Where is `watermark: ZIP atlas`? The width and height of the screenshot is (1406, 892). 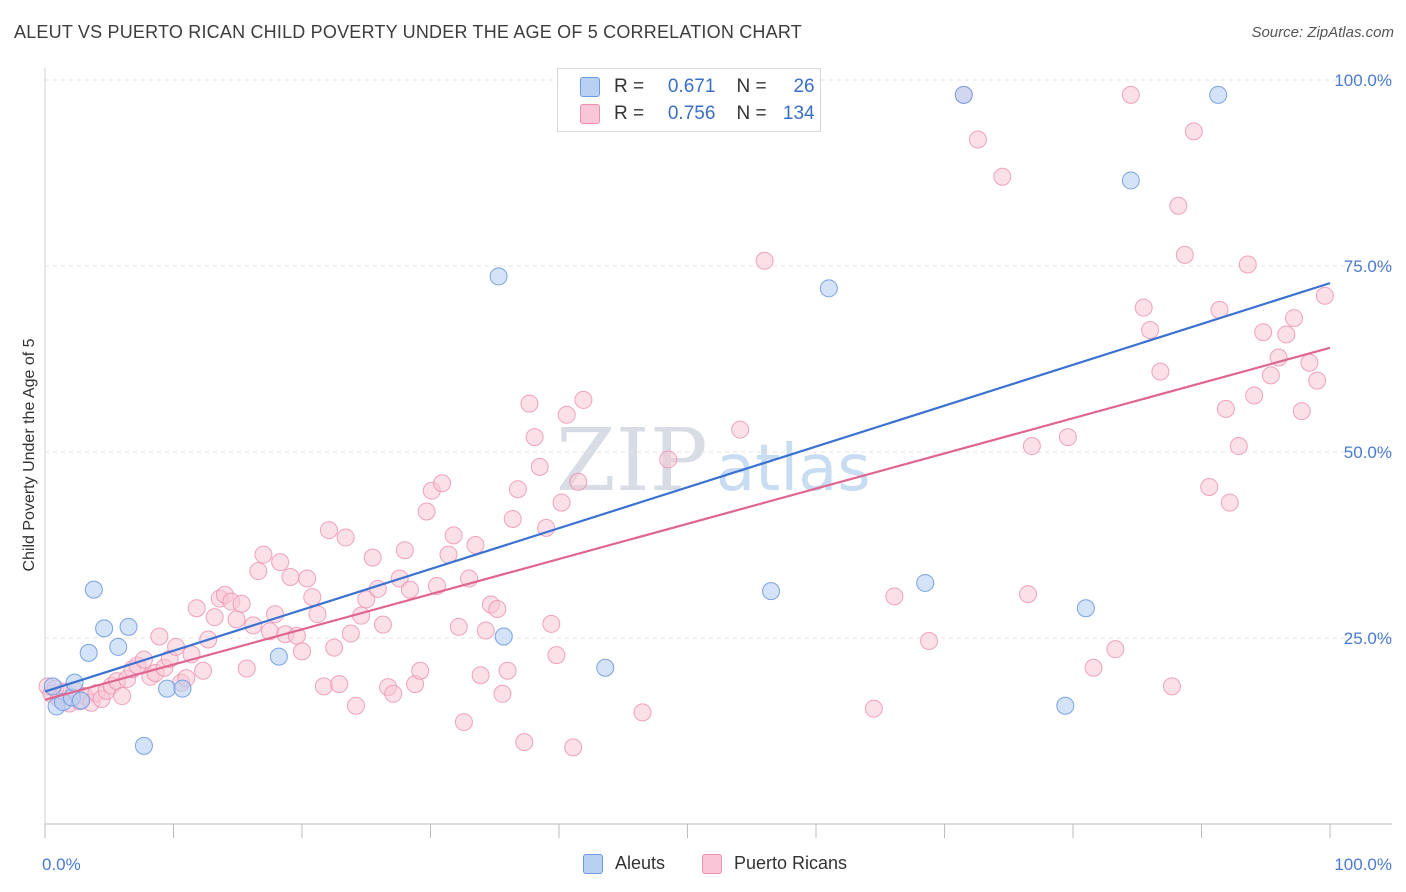
watermark: ZIP atlas is located at coordinates (713, 461).